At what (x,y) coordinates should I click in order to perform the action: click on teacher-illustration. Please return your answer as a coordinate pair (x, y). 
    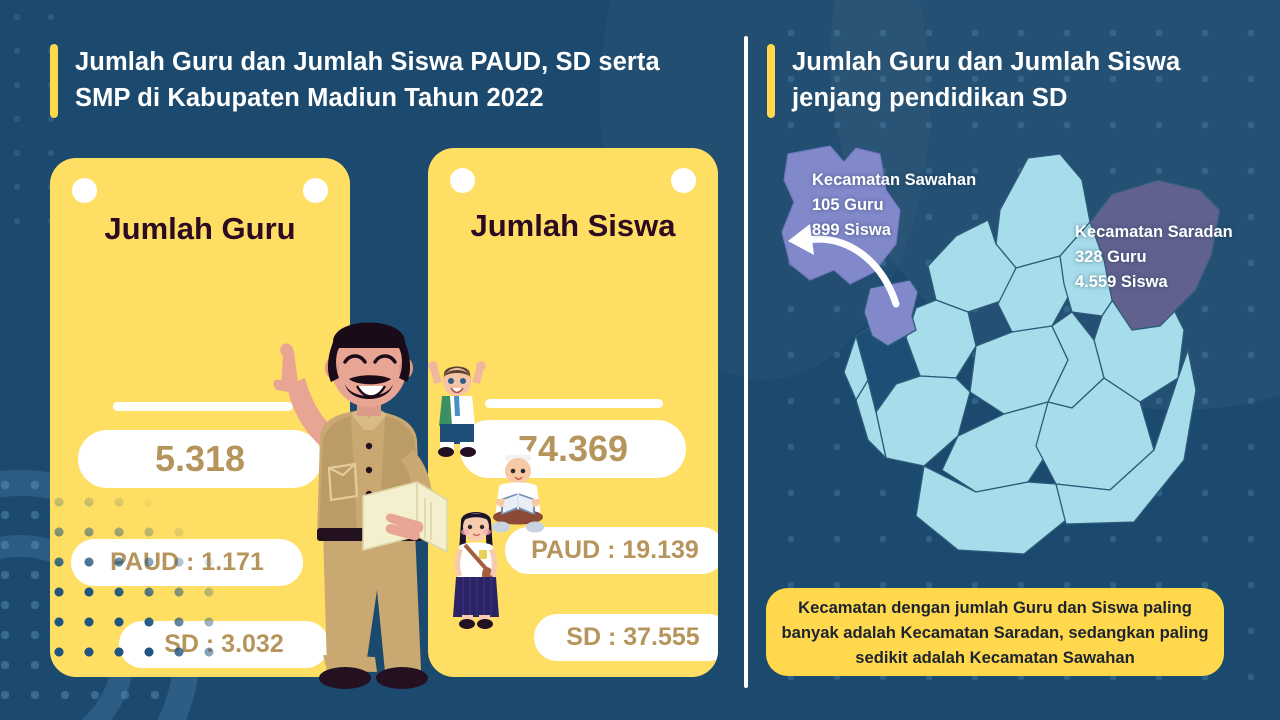
    Looking at the image, I should click on (360, 505).